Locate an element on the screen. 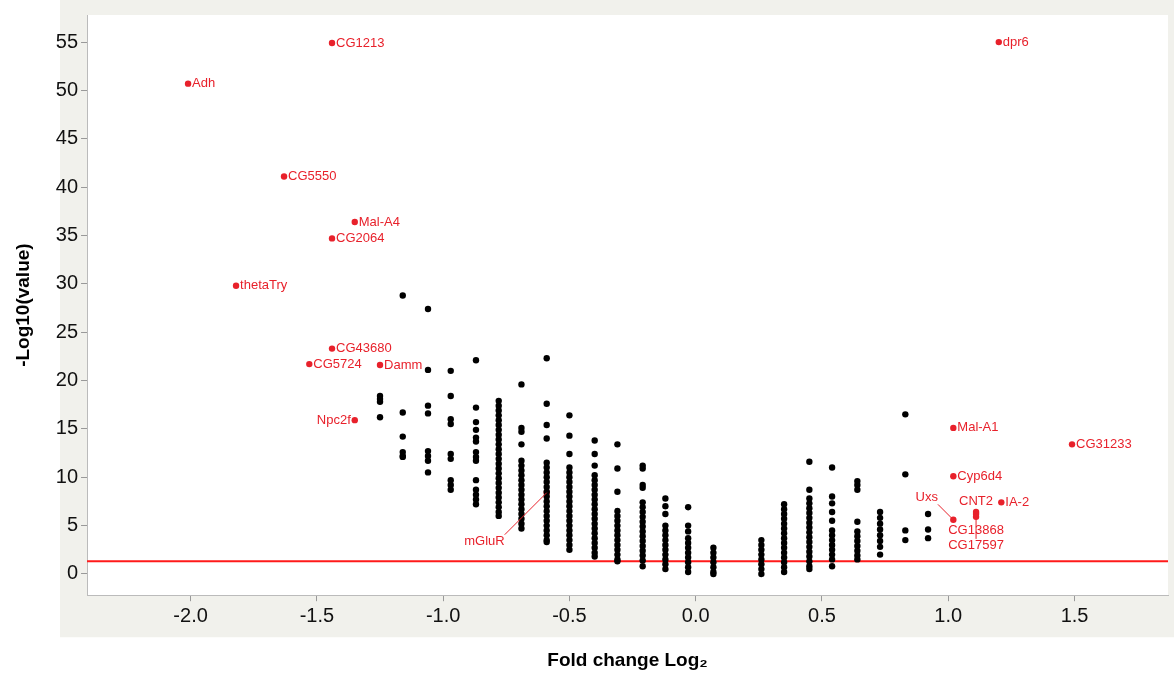 The width and height of the screenshot is (1174, 684). x-tick-label: 0.0 is located at coordinates (695, 614).